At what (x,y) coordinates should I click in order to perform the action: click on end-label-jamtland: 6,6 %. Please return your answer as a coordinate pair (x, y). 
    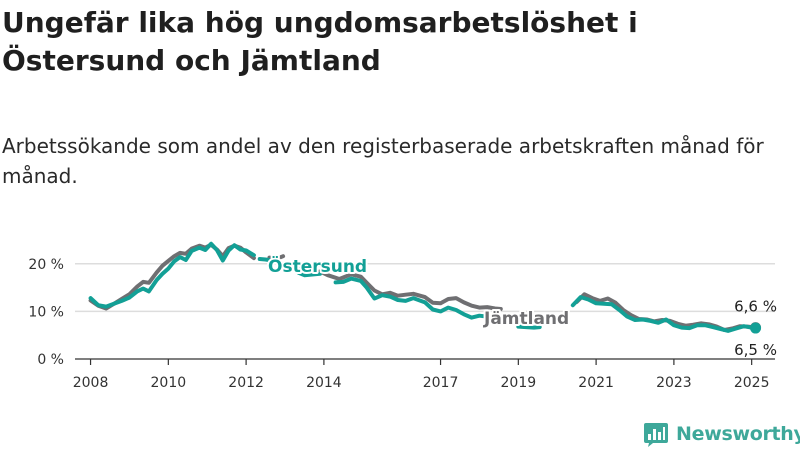
    Looking at the image, I should click on (755, 307).